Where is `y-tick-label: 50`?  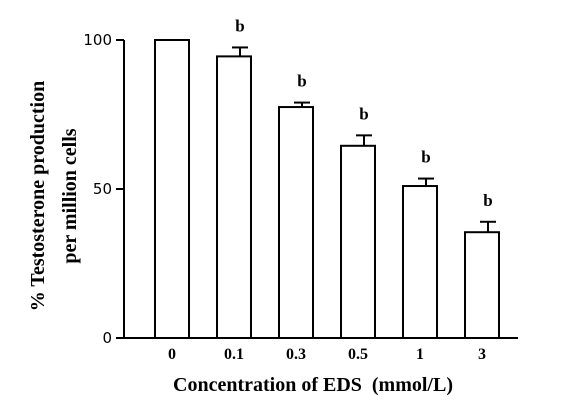 y-tick-label: 50 is located at coordinates (102, 189).